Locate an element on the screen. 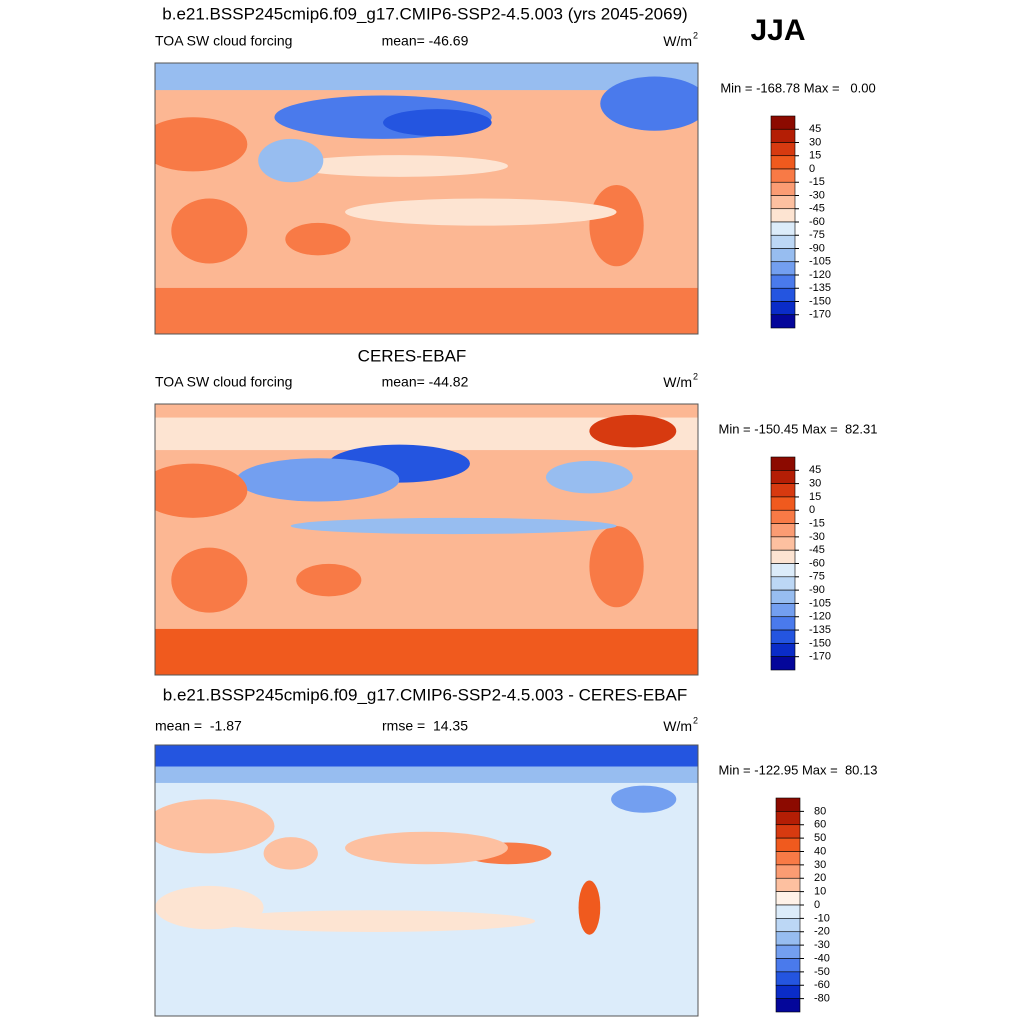  colorbar-label: -90 is located at coordinates (817, 248).